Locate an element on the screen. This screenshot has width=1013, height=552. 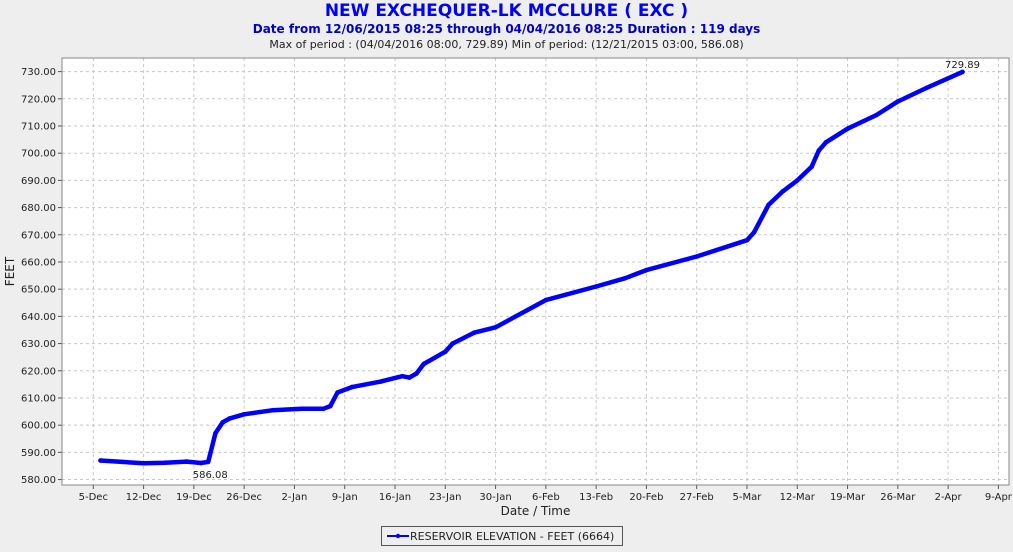
y-tick-label: 720.00 is located at coordinates (38, 99).